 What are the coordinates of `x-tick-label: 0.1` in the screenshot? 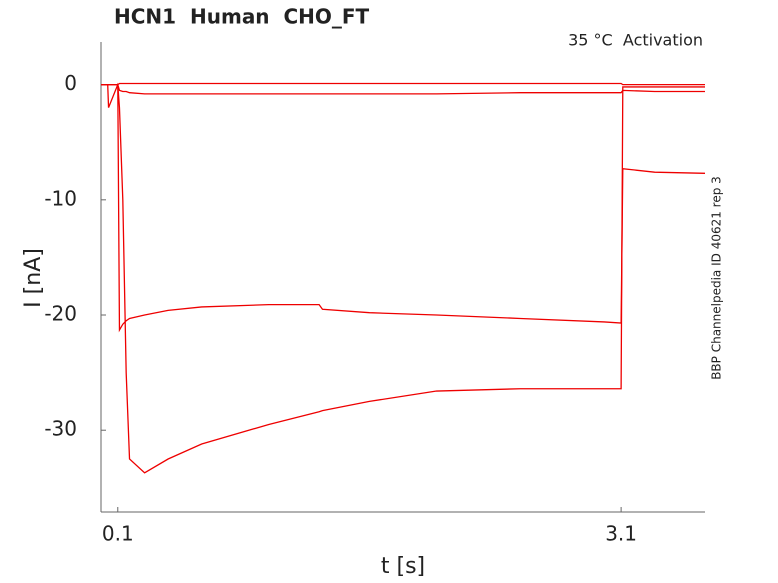 It's located at (118, 534).